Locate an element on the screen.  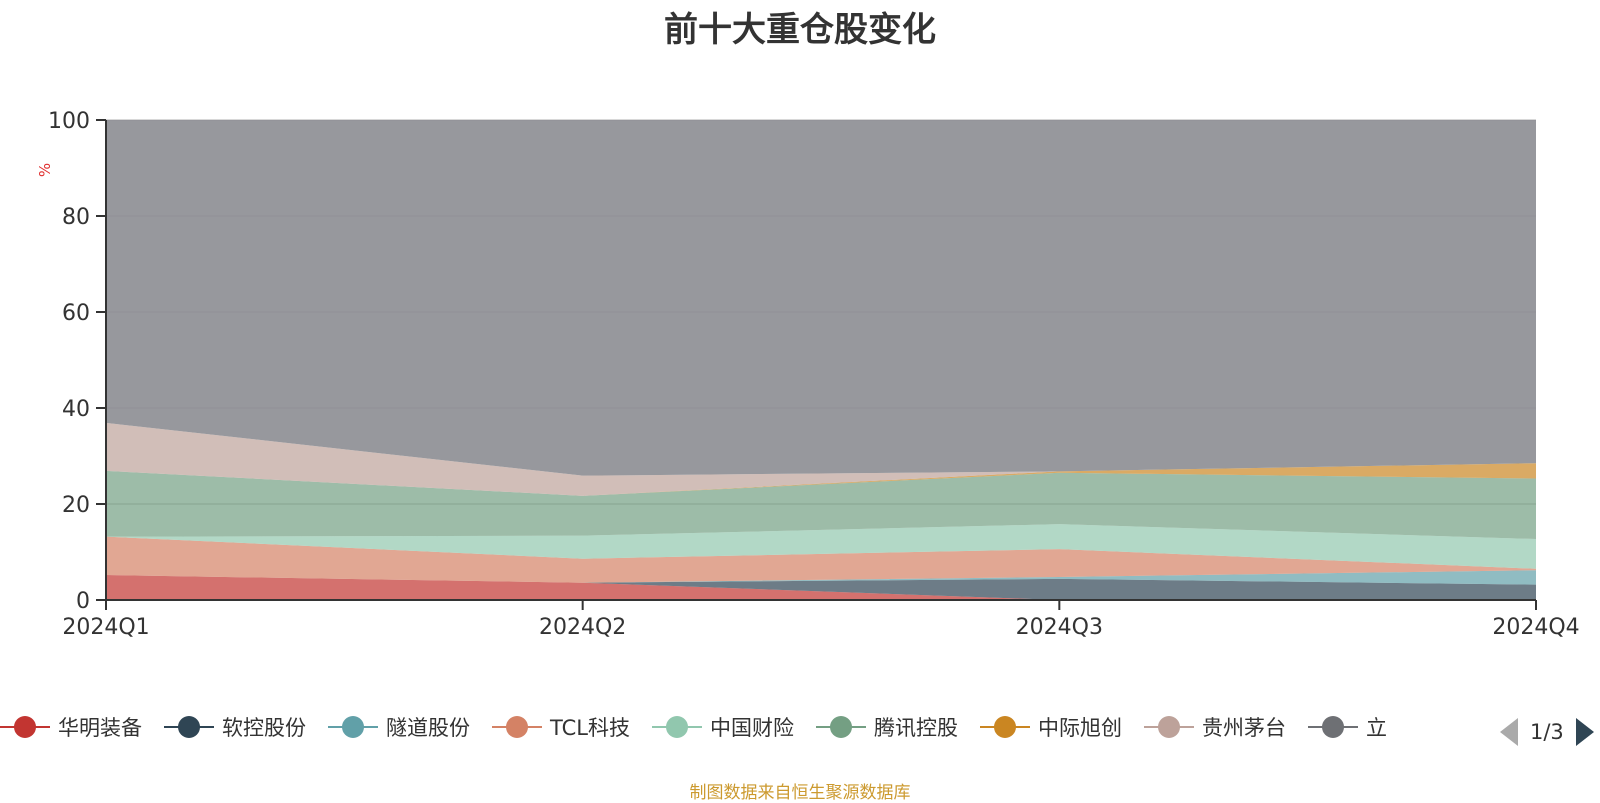
legend: 华明装备 软控股份 隧道股份 TCL科技 中国财险 腾讯控股 中际旭创 贵州茅台 立 is located at coordinates (742, 732).